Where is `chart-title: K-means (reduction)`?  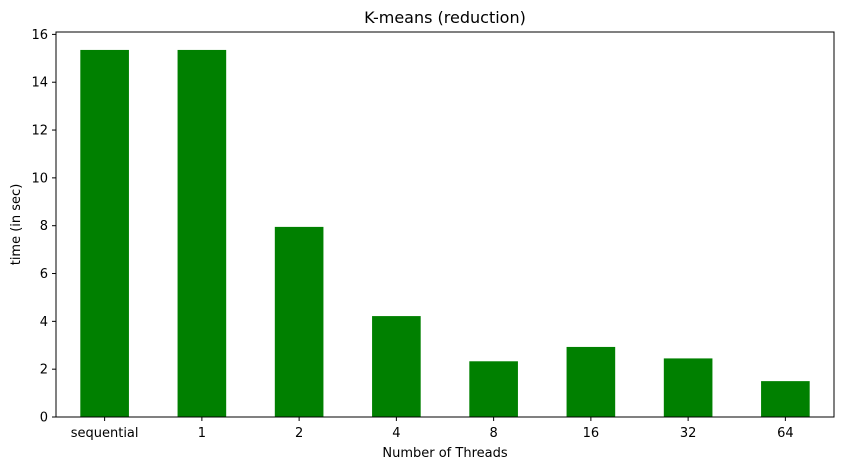 chart-title: K-means (reduction) is located at coordinates (445, 17).